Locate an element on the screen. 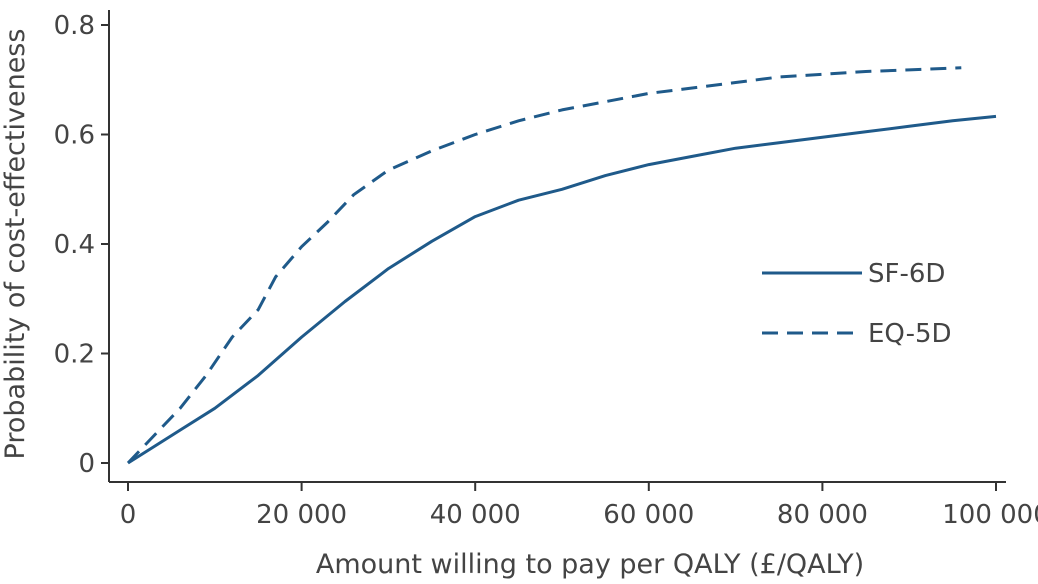  y-tick-label: 0.2 is located at coordinates (74, 355).